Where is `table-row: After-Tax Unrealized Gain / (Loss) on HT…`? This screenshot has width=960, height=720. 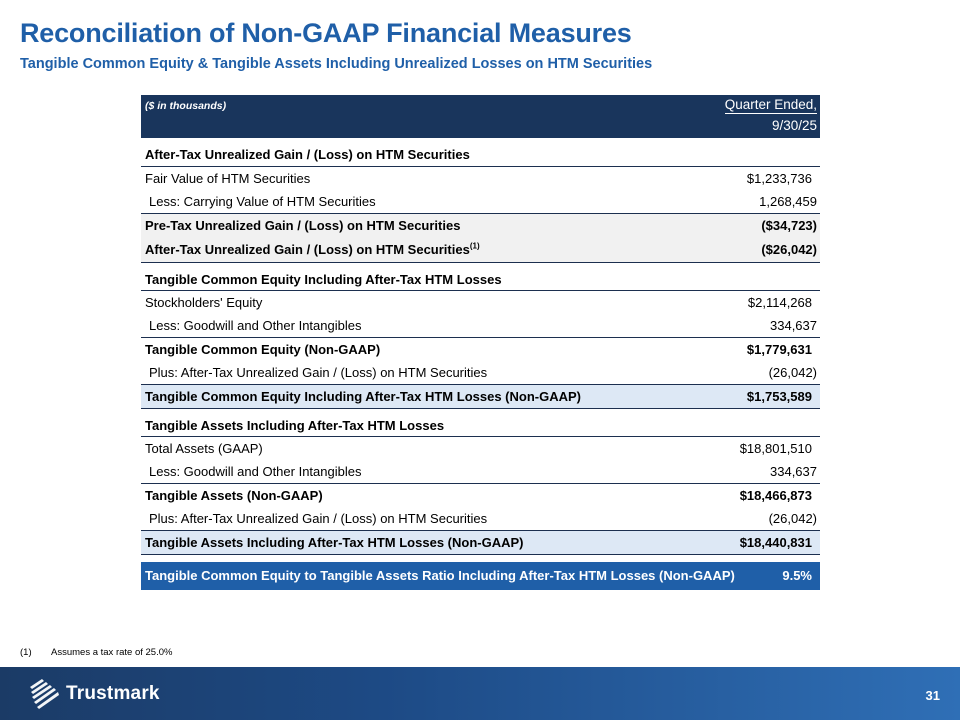 table-row: After-Tax Unrealized Gain / (Loss) on HT… is located at coordinates (480, 250).